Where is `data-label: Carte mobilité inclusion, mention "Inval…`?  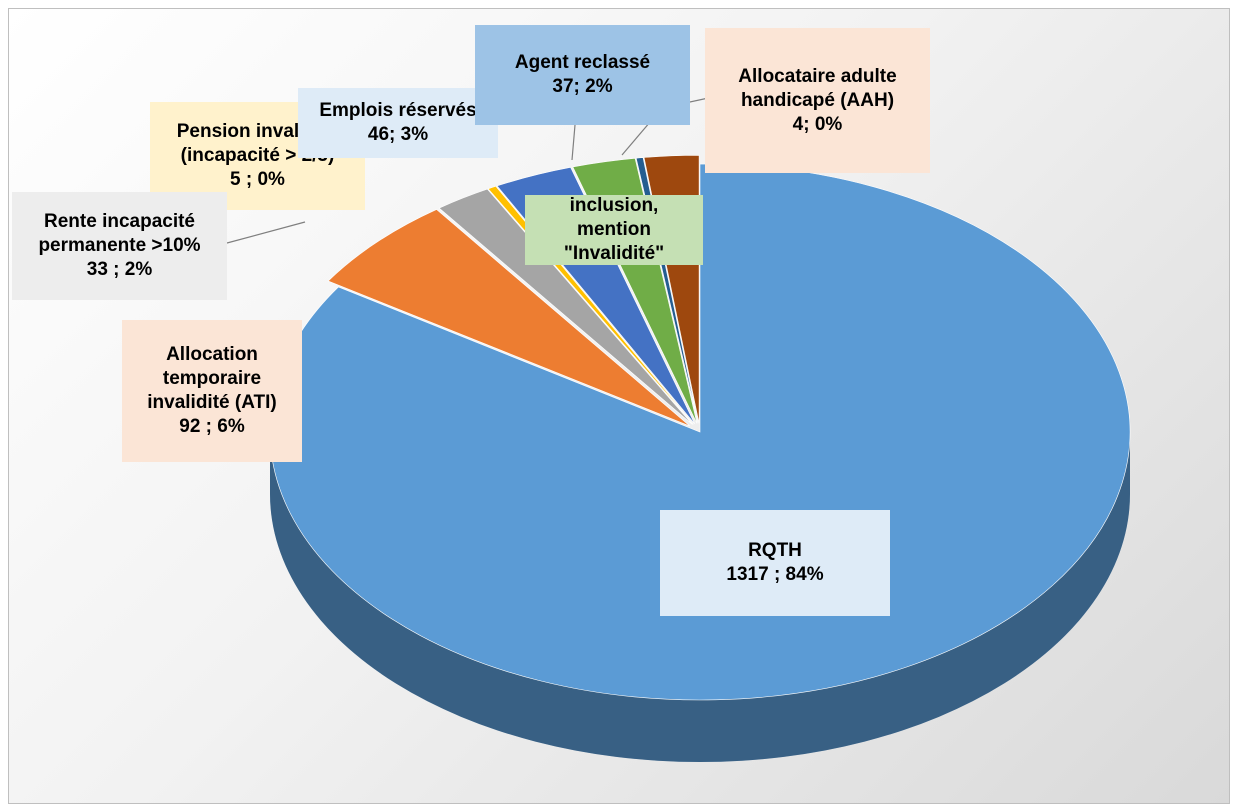
data-label: Carte mobilité inclusion, mention "Inval… is located at coordinates (614, 230).